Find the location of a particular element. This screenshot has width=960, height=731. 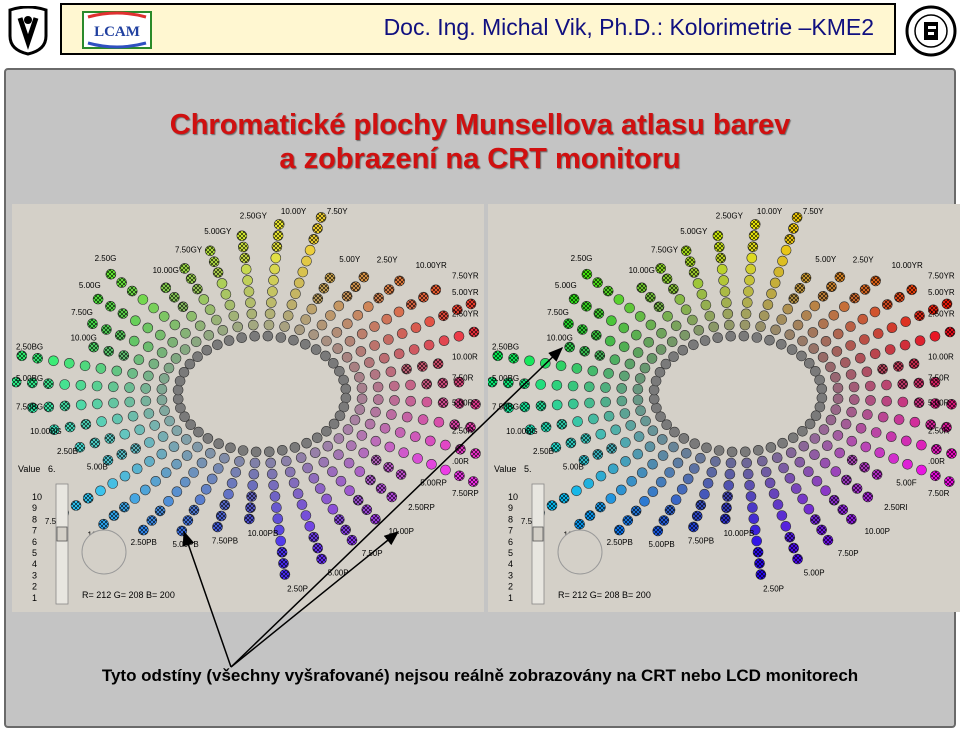

hue-label: 10.00Y is located at coordinates (770, 211).